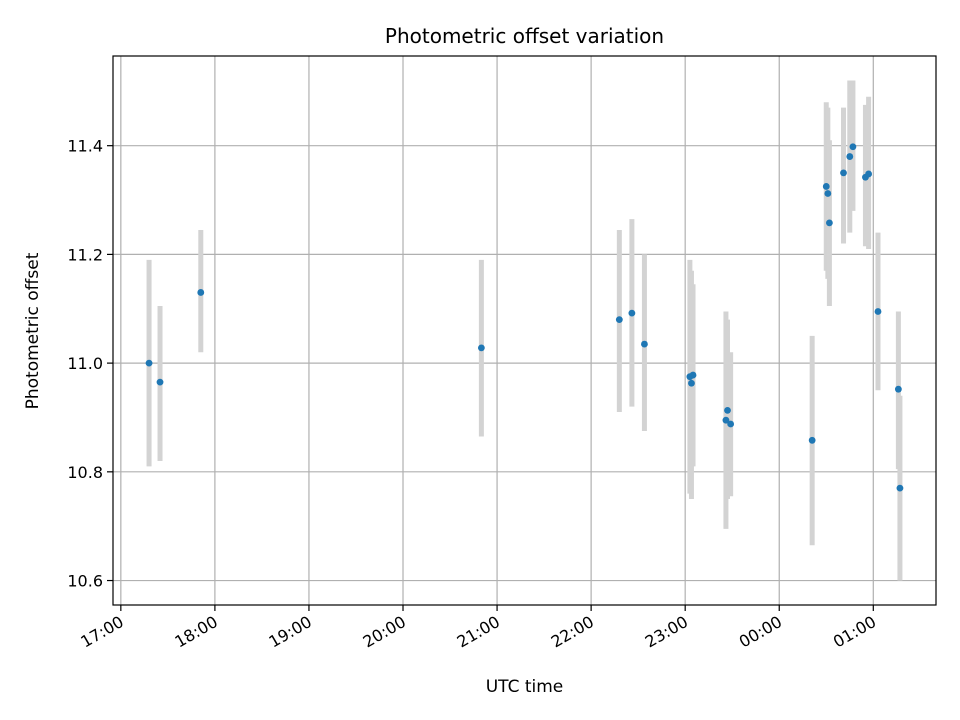  I want to click on chart-title: Photometric offset variation, so click(524, 36).